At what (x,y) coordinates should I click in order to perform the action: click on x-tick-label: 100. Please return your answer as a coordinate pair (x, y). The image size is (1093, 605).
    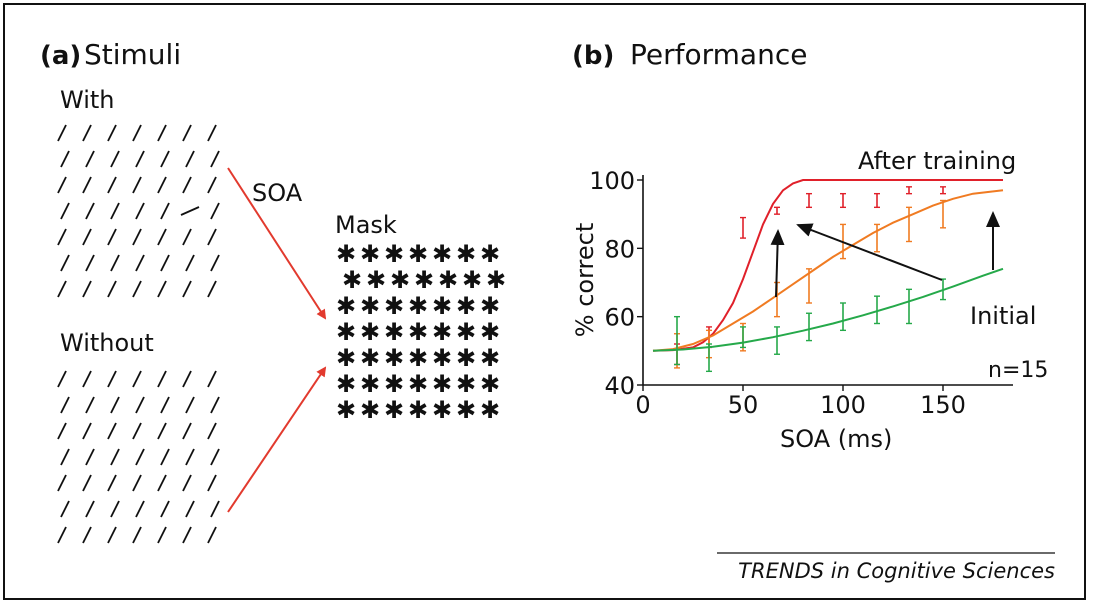
    Looking at the image, I should click on (843, 405).